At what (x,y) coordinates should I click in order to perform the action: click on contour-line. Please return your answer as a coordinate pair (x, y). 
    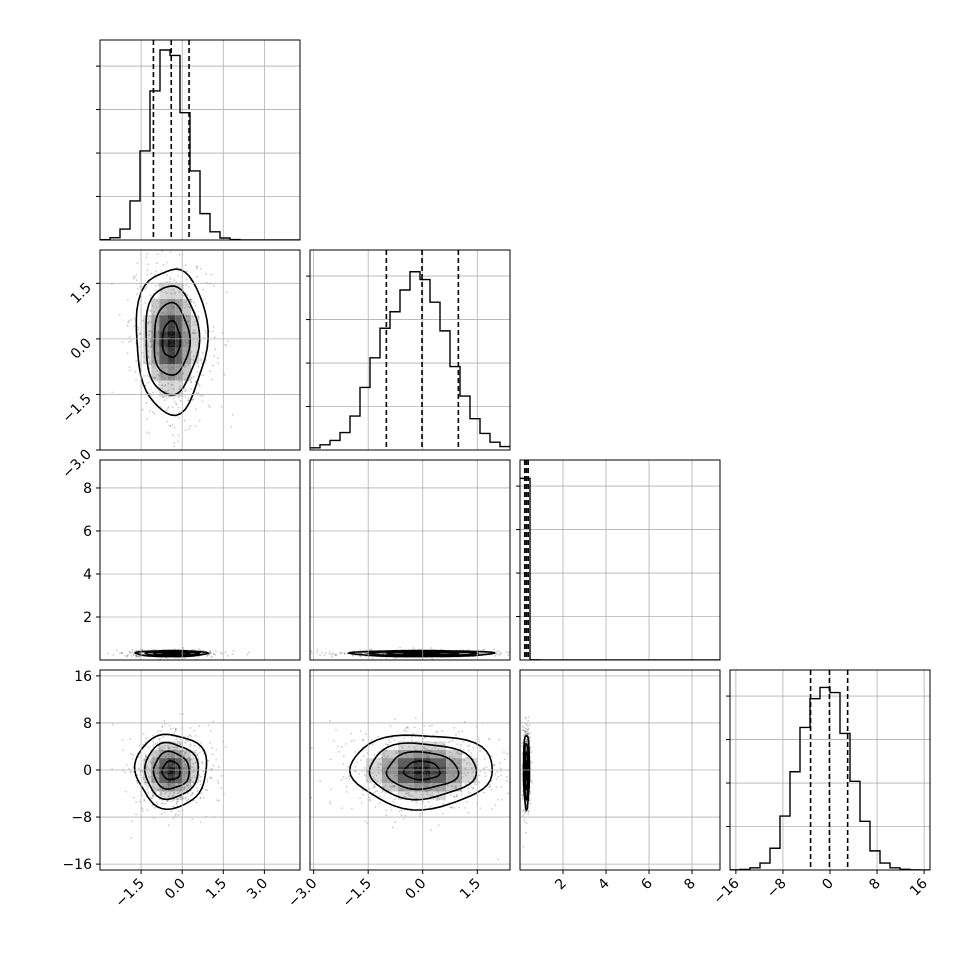
    Looking at the image, I should click on (423, 771).